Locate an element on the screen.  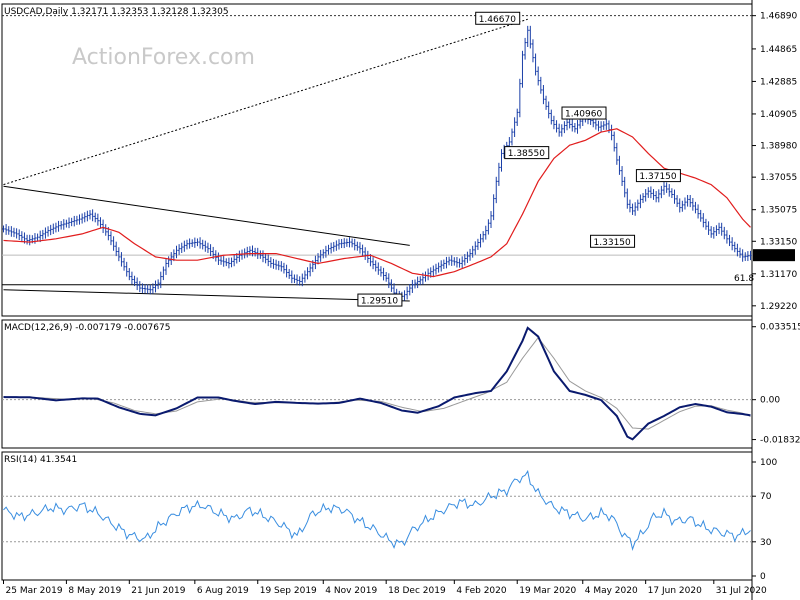
current-price-box is located at coordinates (774, 255).